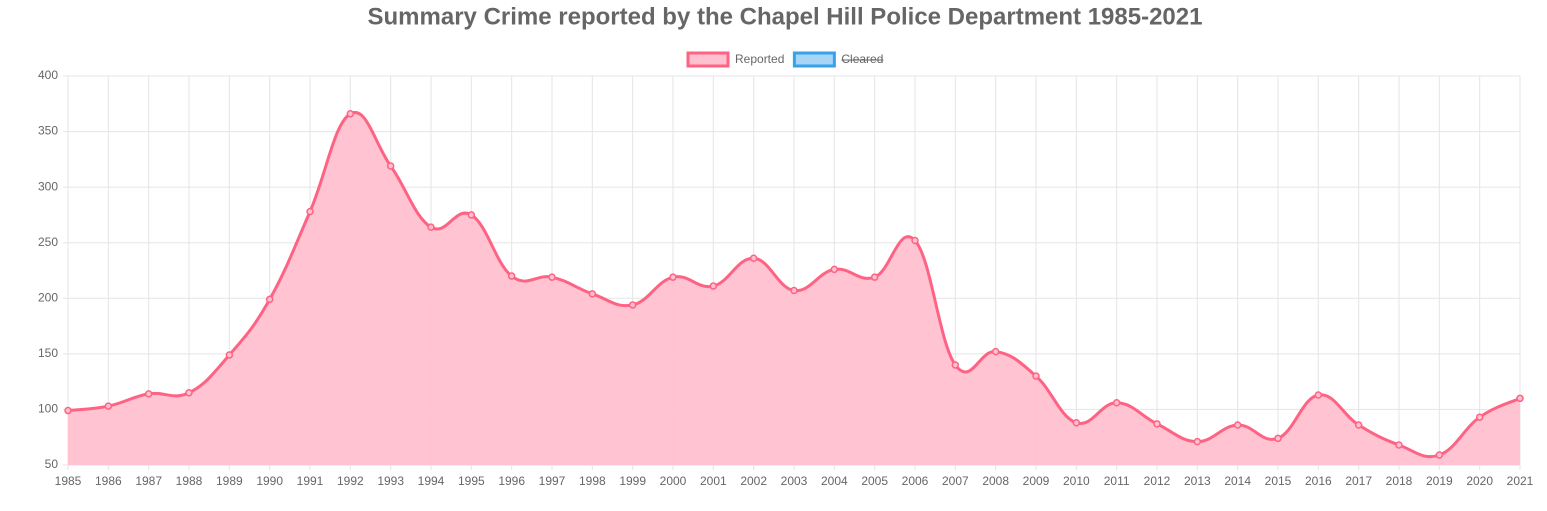  What do you see at coordinates (350, 481) in the screenshot?
I see `x-tick-label: 1992` at bounding box center [350, 481].